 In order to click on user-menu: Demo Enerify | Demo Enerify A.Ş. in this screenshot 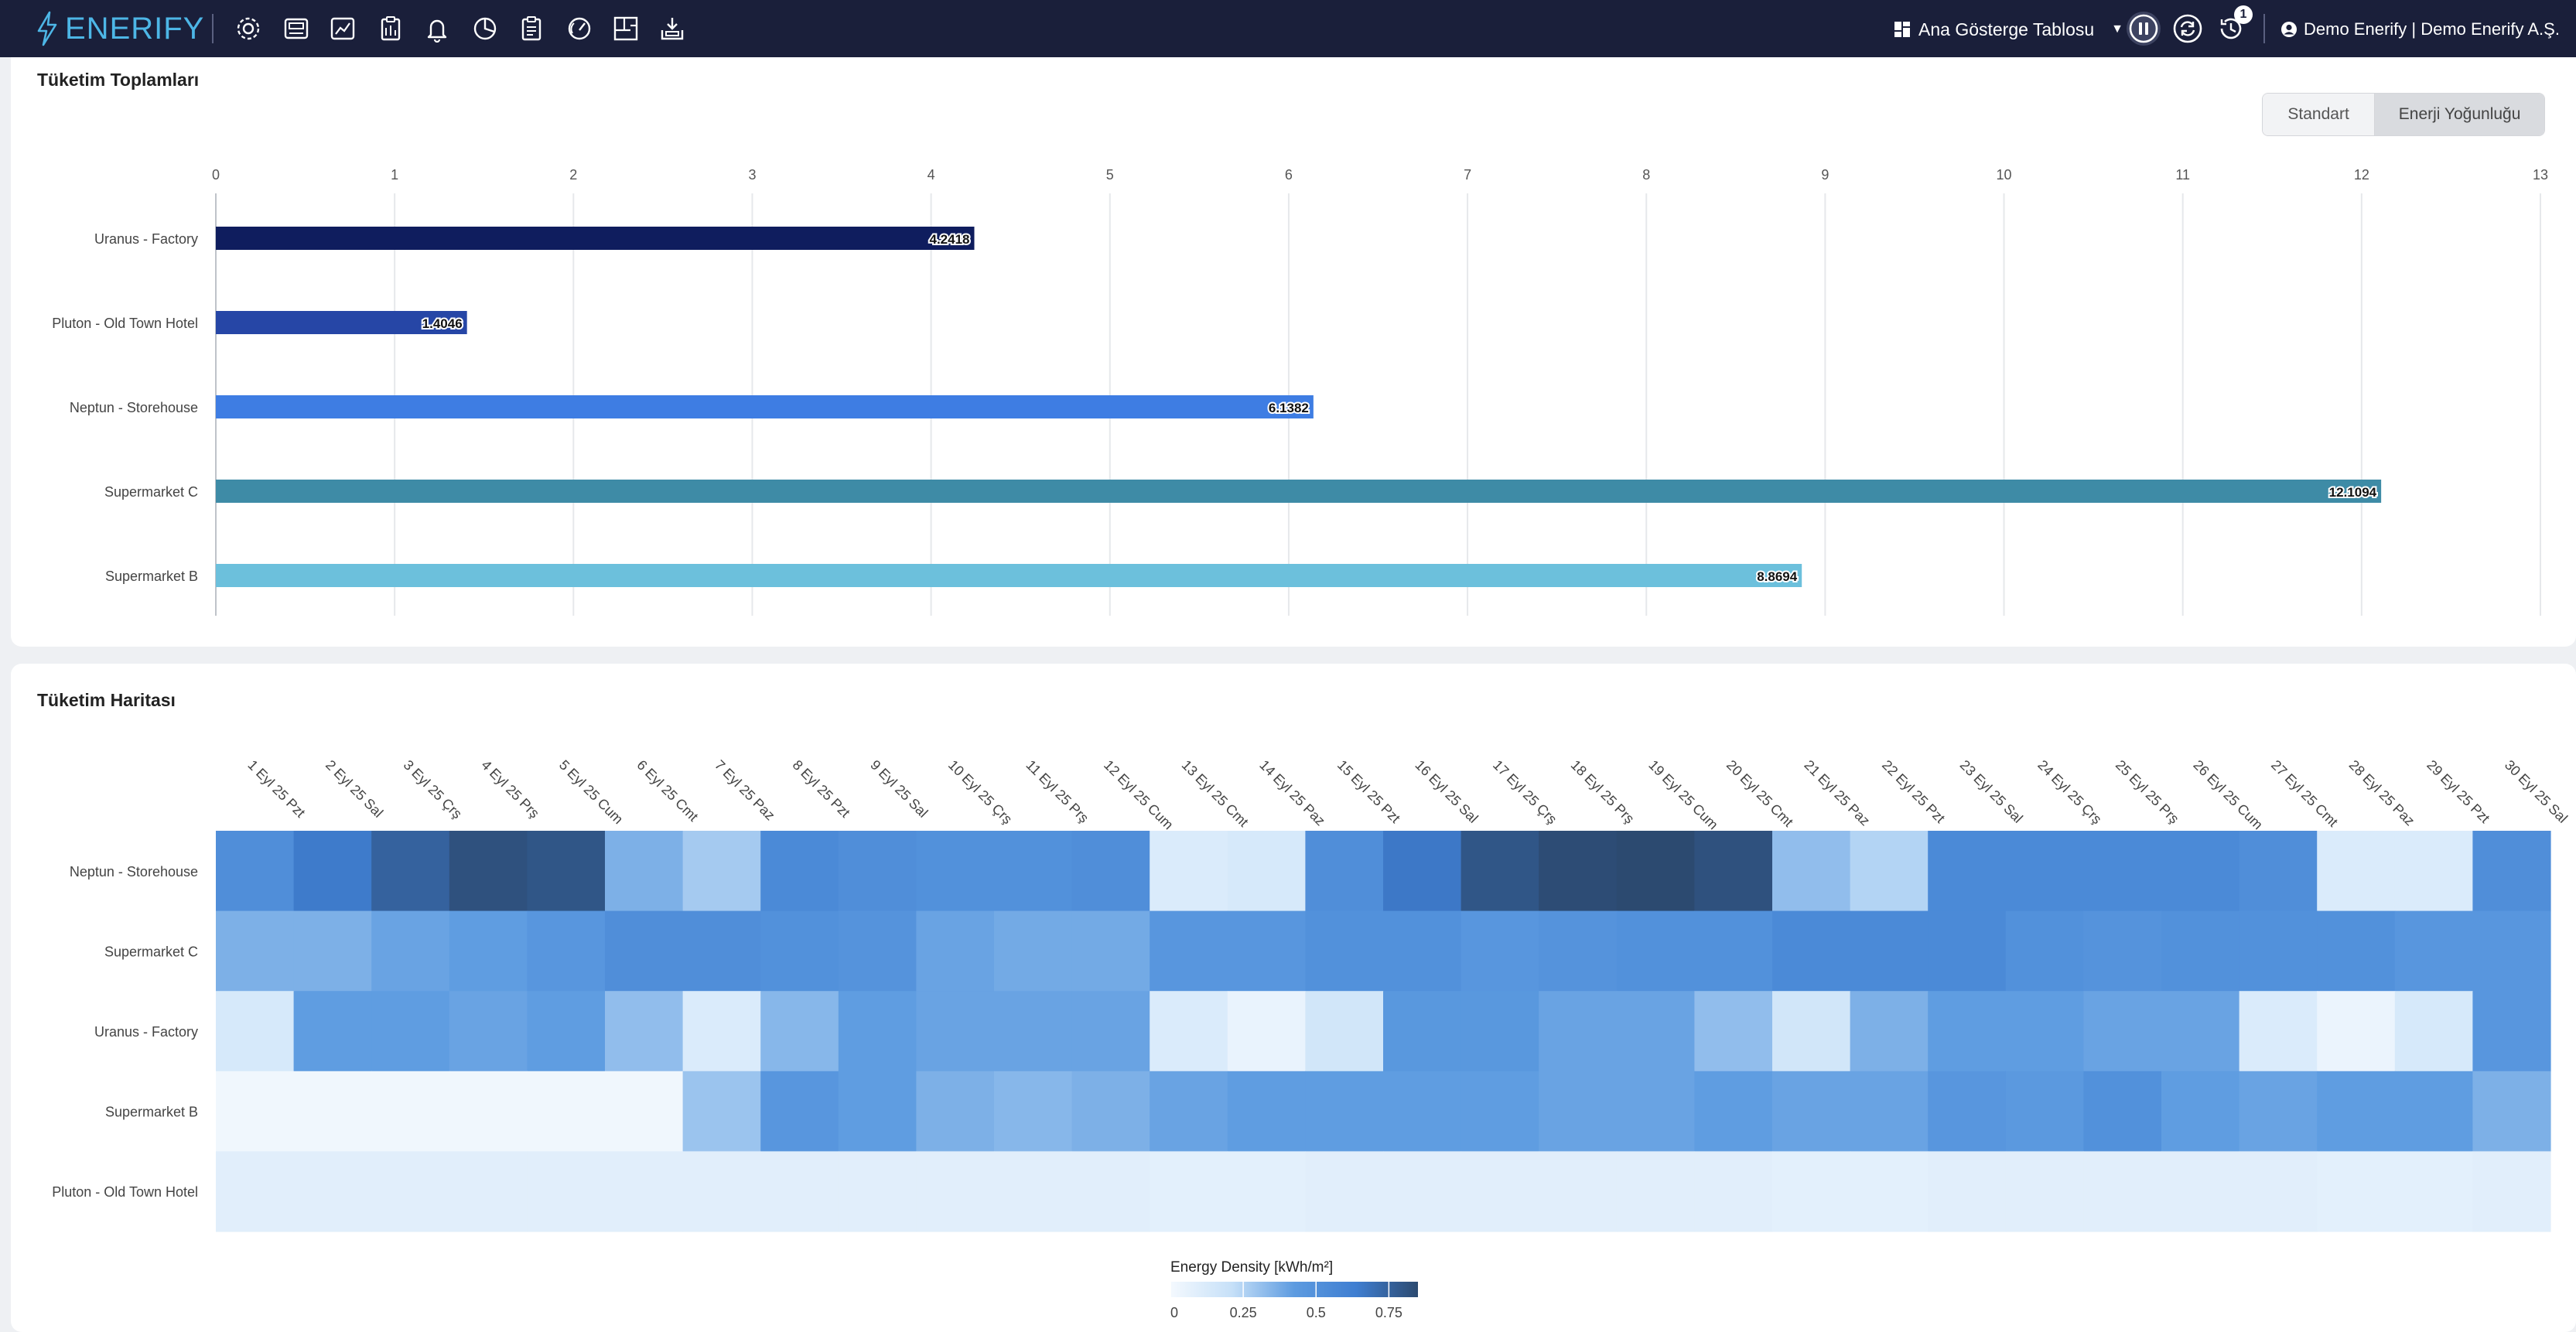, I will do `click(2420, 29)`.